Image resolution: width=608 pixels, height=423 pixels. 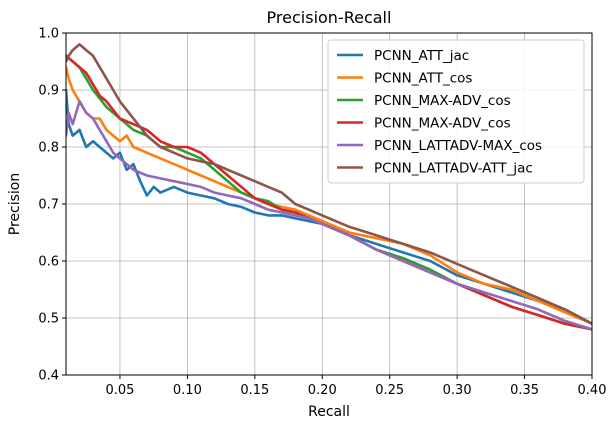 What do you see at coordinates (423, 79) in the screenshot?
I see `legend-label: PCNN_ATT_cos` at bounding box center [423, 79].